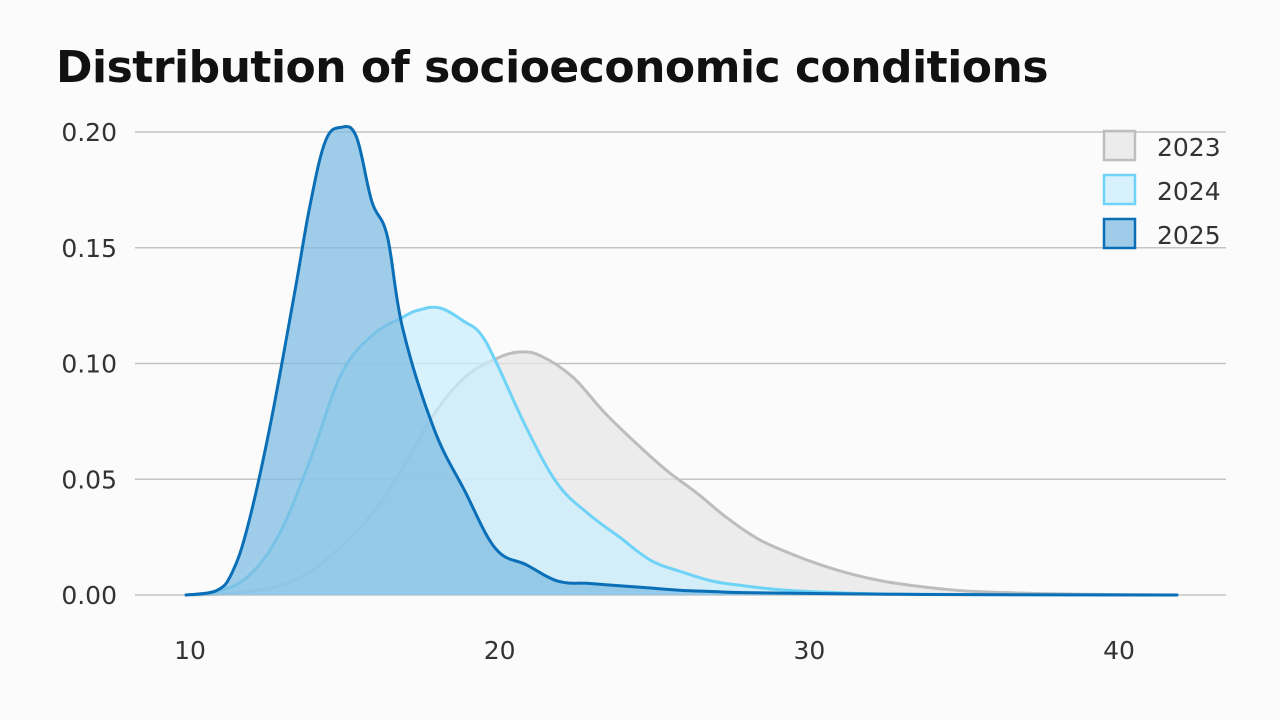  What do you see at coordinates (190, 650) in the screenshot?
I see `x-tick-label: 10` at bounding box center [190, 650].